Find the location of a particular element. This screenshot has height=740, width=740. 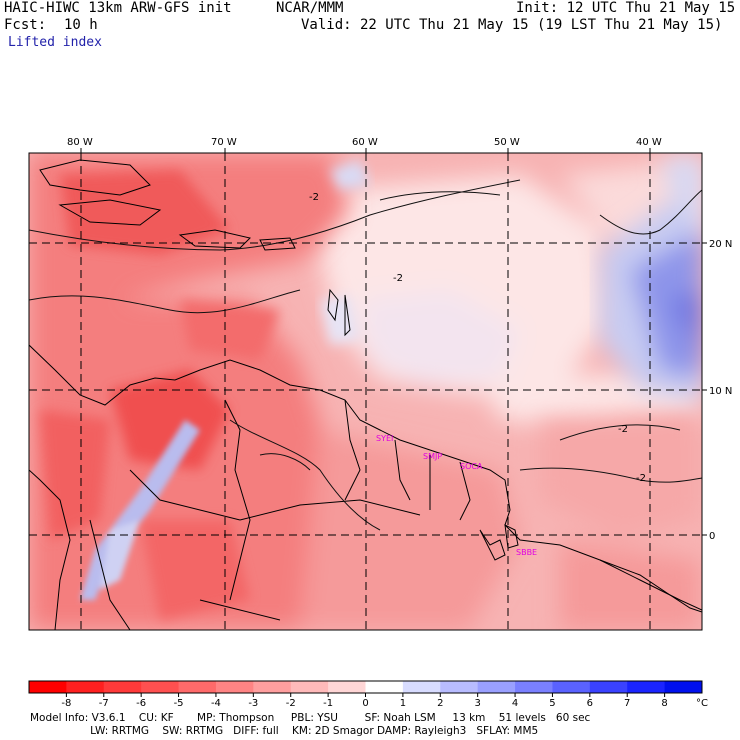

field-name: Lifted index is located at coordinates (55, 42).